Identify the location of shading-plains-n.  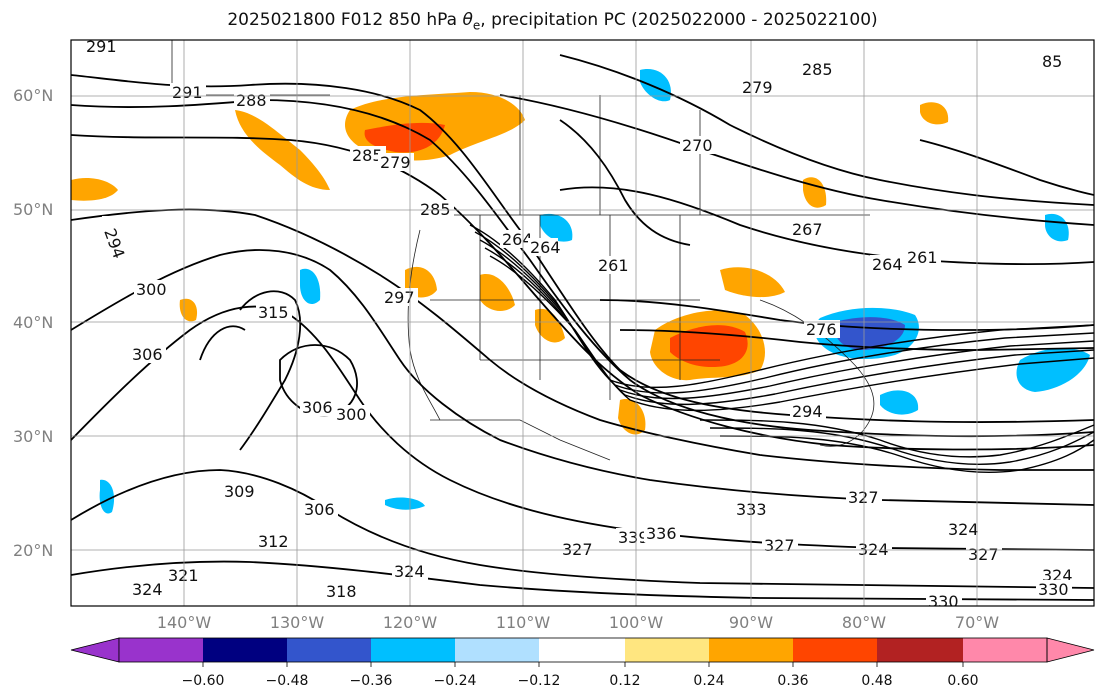
(556, 227).